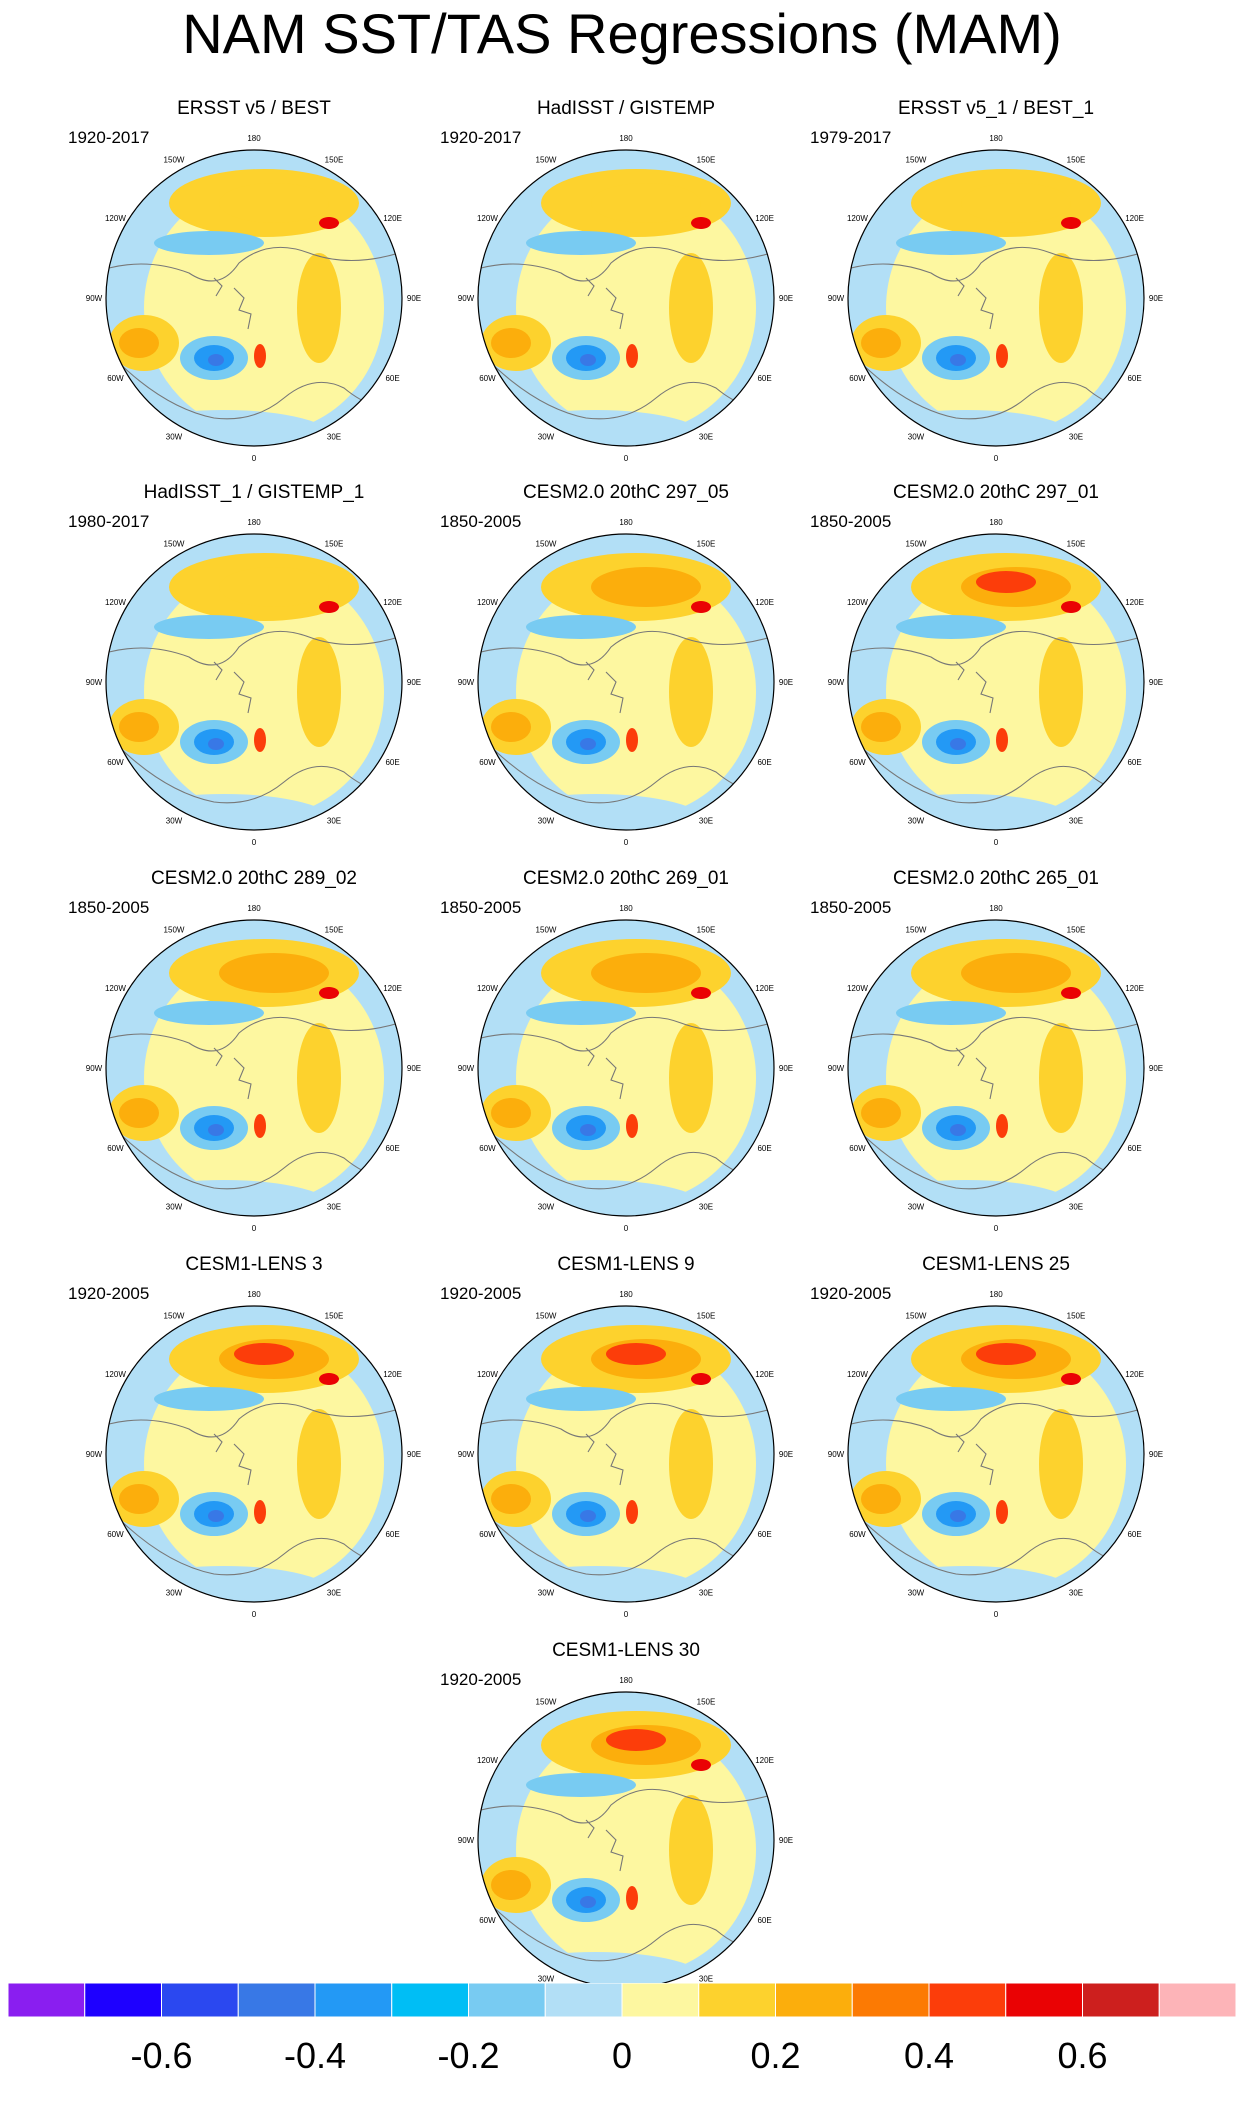 This screenshot has width=1244, height=2110. I want to click on panel-period: 1850-2005, so click(851, 521).